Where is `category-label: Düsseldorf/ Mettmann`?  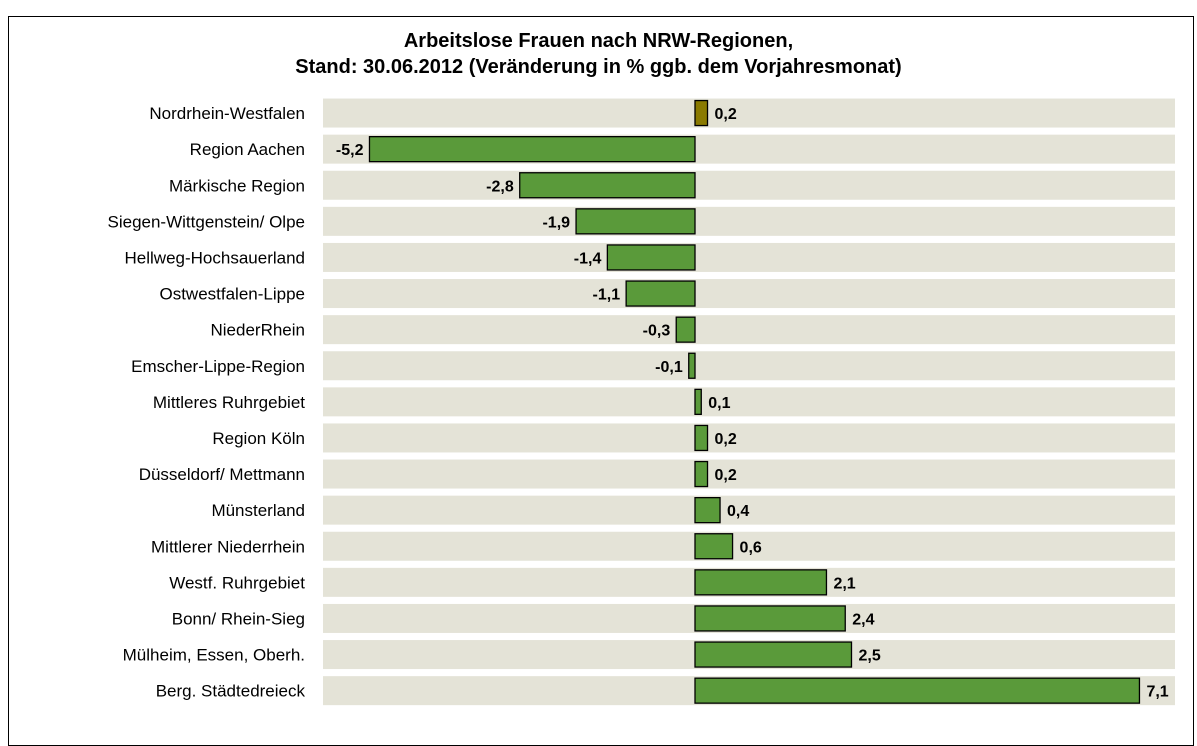 category-label: Düsseldorf/ Mettmann is located at coordinates (222, 474).